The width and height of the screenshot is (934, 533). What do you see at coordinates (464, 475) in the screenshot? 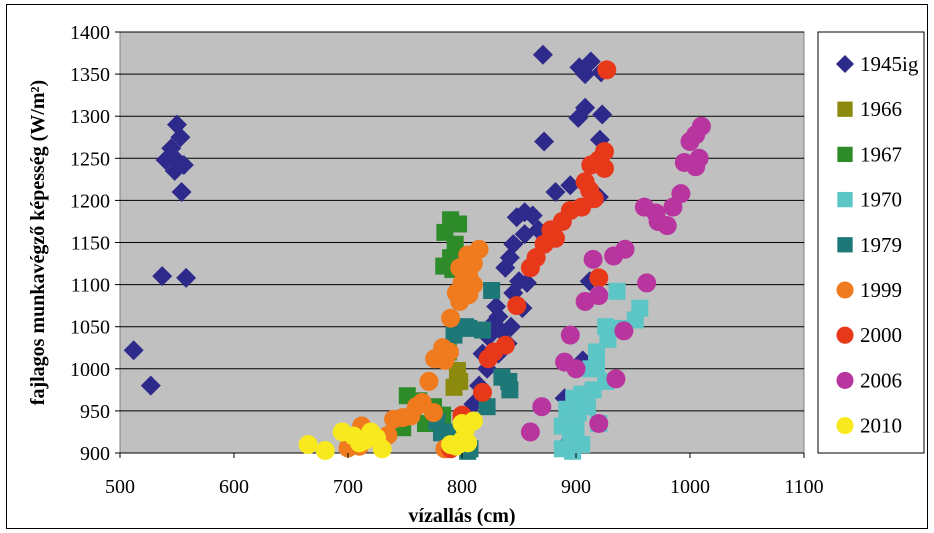
I see `x-axis-ticks: 500 600 700 800 900 1000 1100` at bounding box center [464, 475].